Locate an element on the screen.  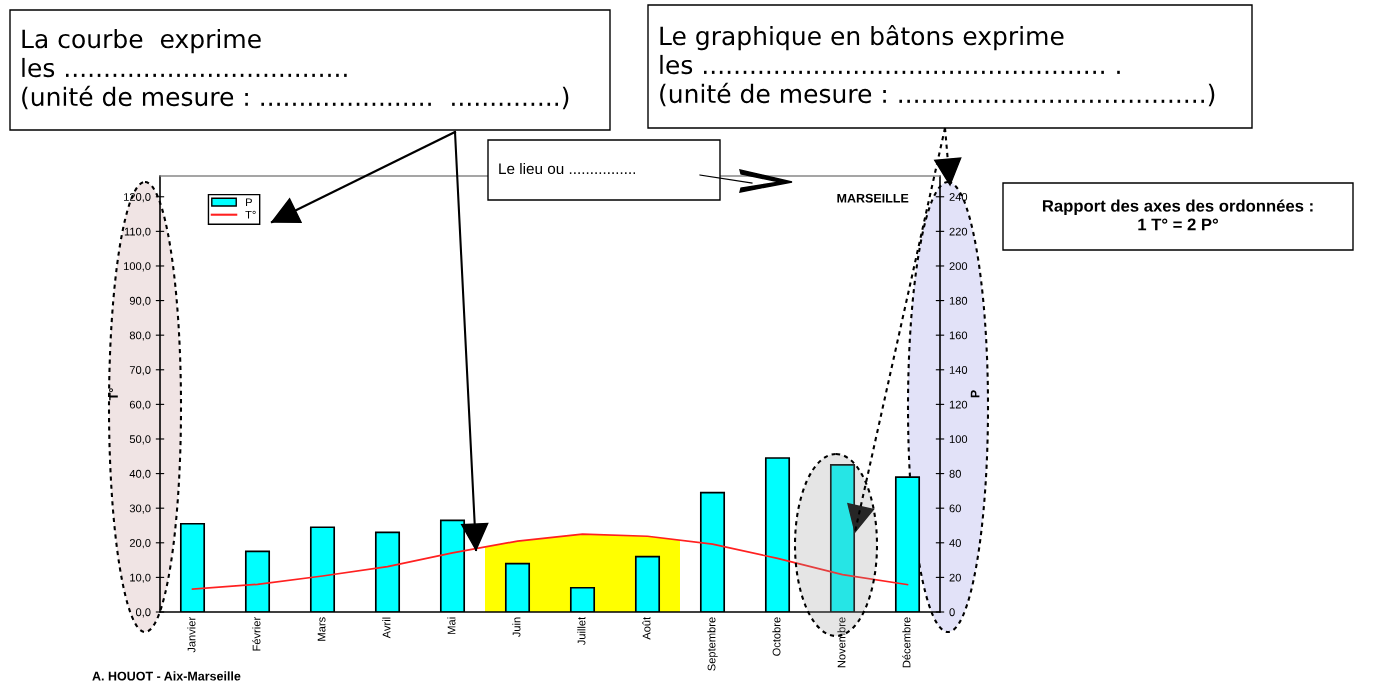
y2-tick-label: 220 is located at coordinates (958, 231).